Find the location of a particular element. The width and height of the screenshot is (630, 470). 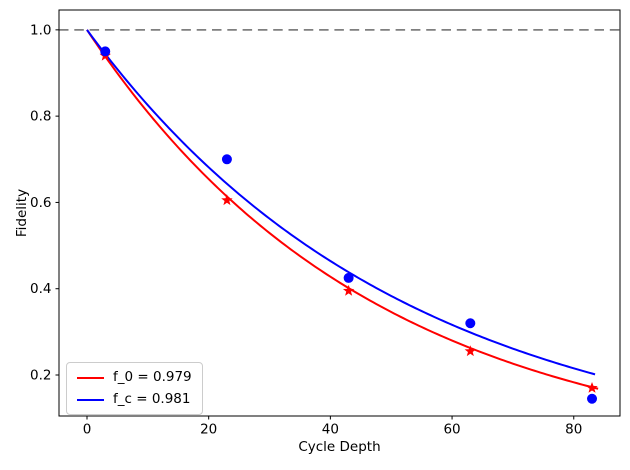

legend-line-fc is located at coordinates (90, 399).